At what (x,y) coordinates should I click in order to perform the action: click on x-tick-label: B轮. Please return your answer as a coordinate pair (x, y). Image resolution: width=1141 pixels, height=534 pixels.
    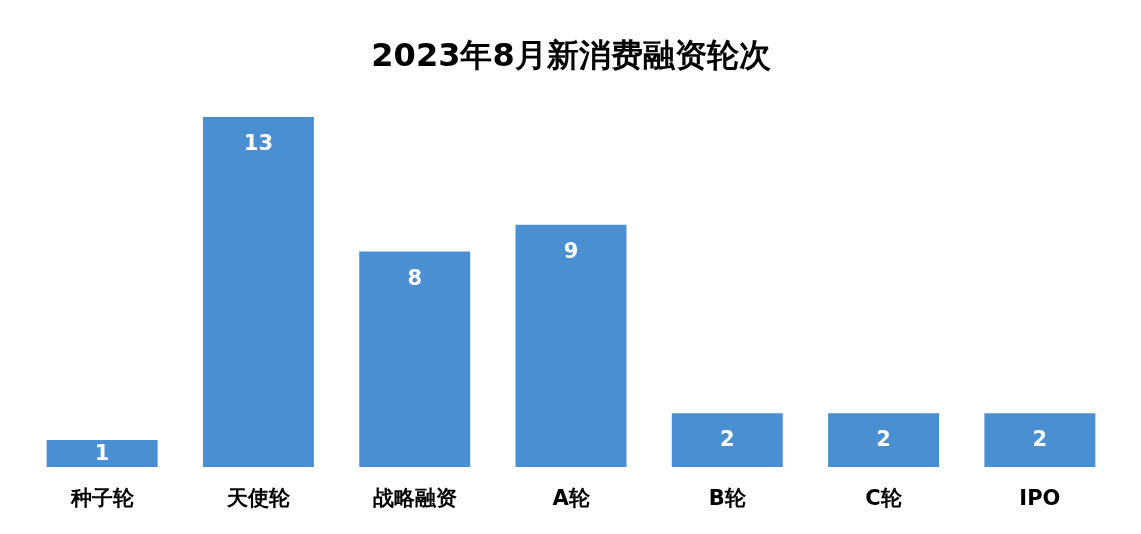
    Looking at the image, I should click on (727, 497).